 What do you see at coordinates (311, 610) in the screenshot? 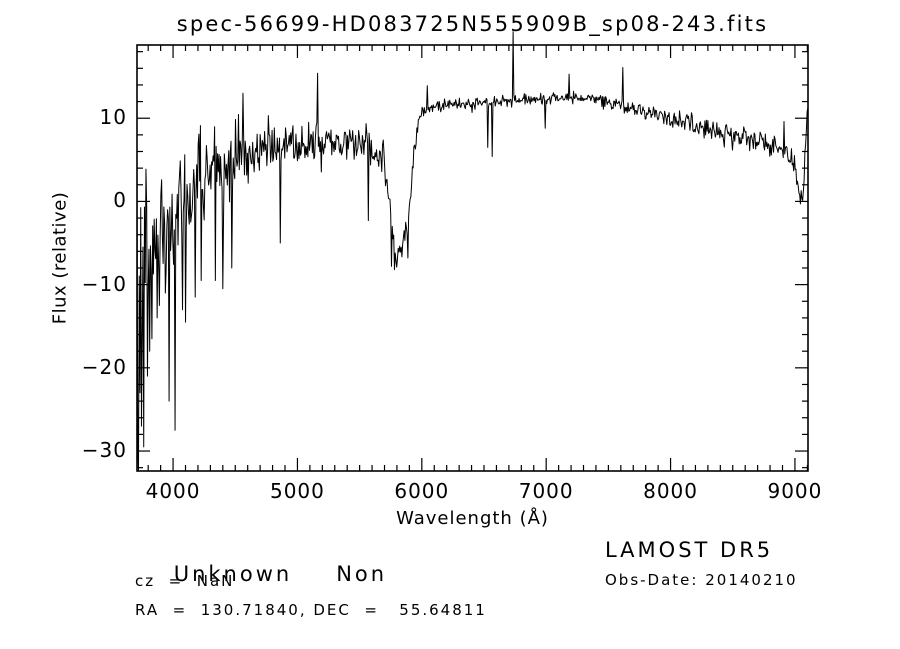
I see `ra-dec-line: RA = 130.71840, DEC = 55.64811` at bounding box center [311, 610].